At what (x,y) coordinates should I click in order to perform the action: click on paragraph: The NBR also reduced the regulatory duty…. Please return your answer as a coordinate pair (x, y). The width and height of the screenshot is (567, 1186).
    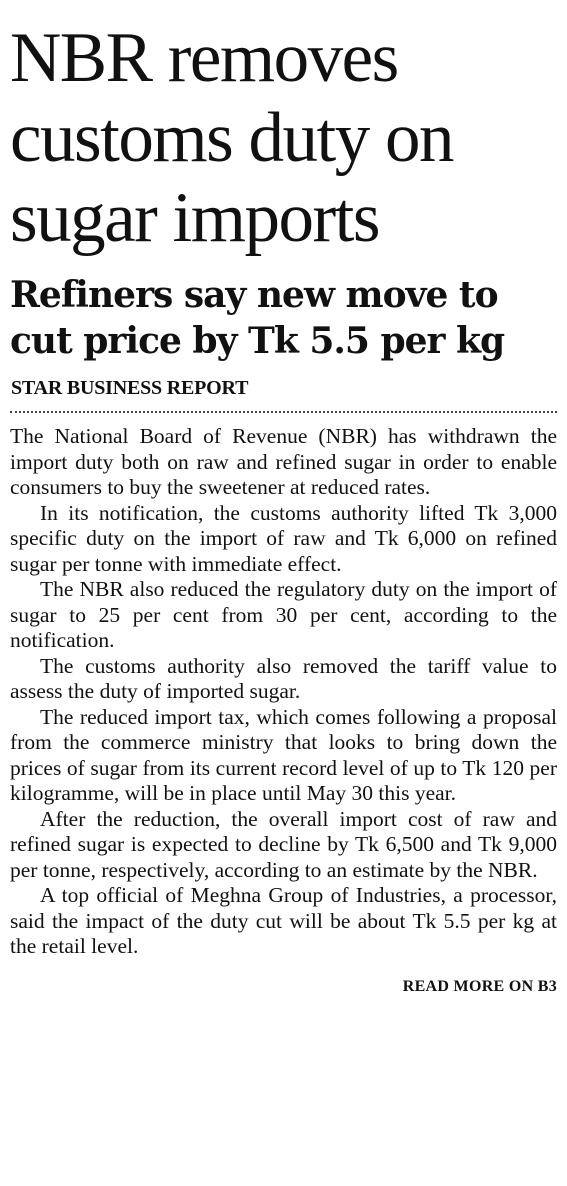
    Looking at the image, I should click on (283, 614).